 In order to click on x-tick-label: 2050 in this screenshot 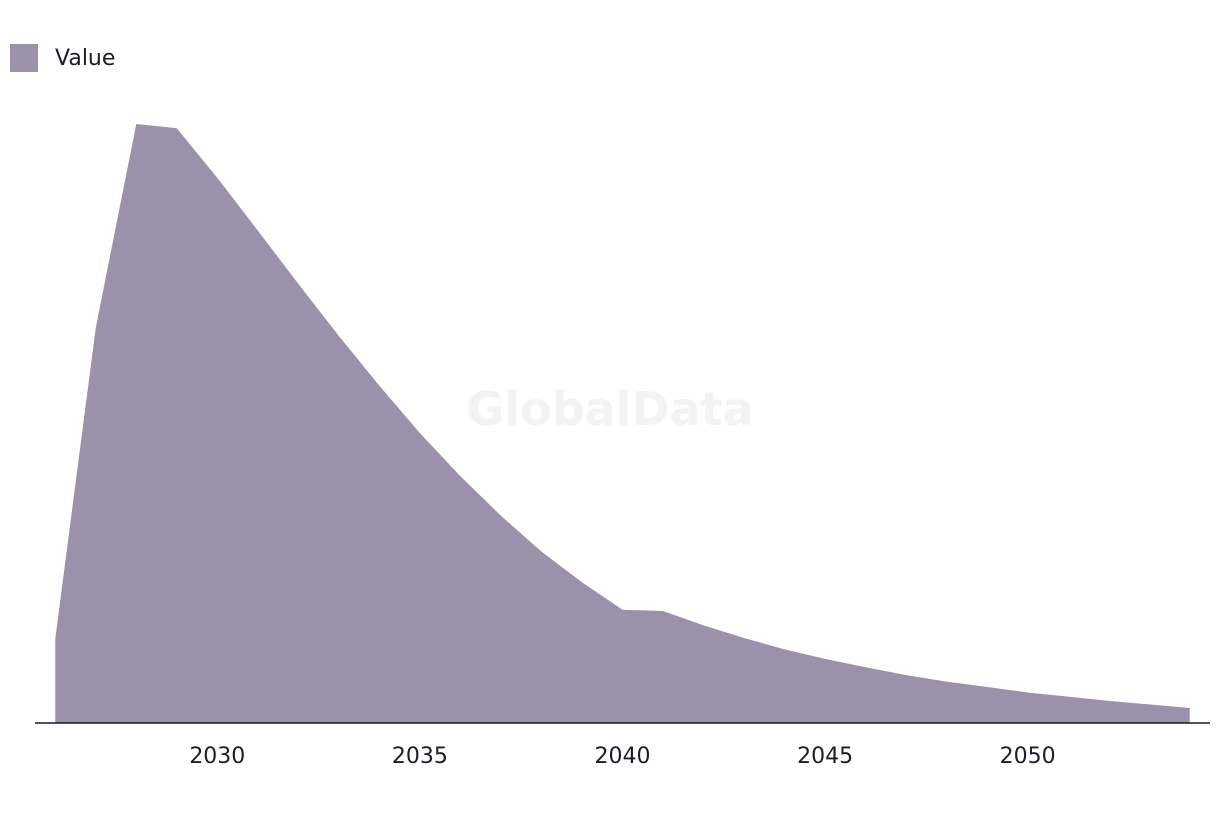, I will do `click(1028, 756)`.